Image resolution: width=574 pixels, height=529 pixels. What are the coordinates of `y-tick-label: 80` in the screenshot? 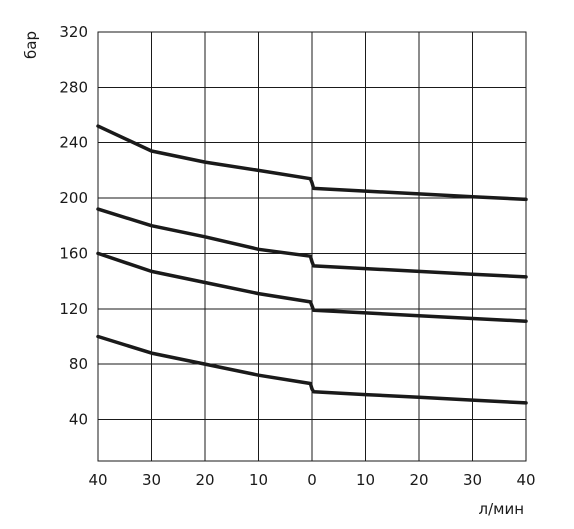 It's located at (78, 364).